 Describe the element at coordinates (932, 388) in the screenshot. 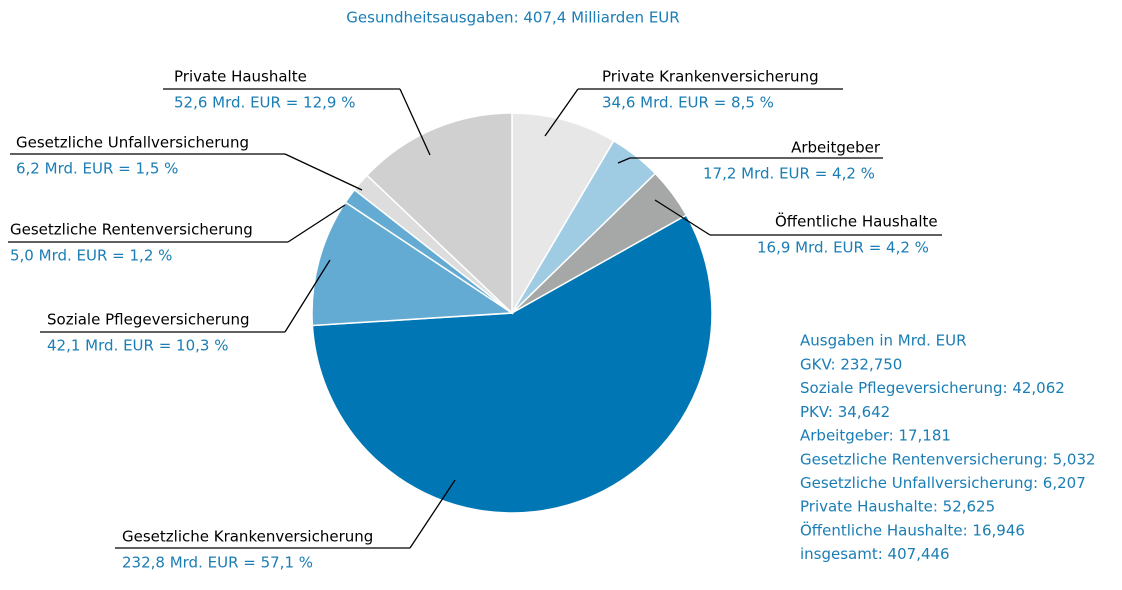

I see `notes-item: Soziale Pflegeversicherung: 42,062` at that location.